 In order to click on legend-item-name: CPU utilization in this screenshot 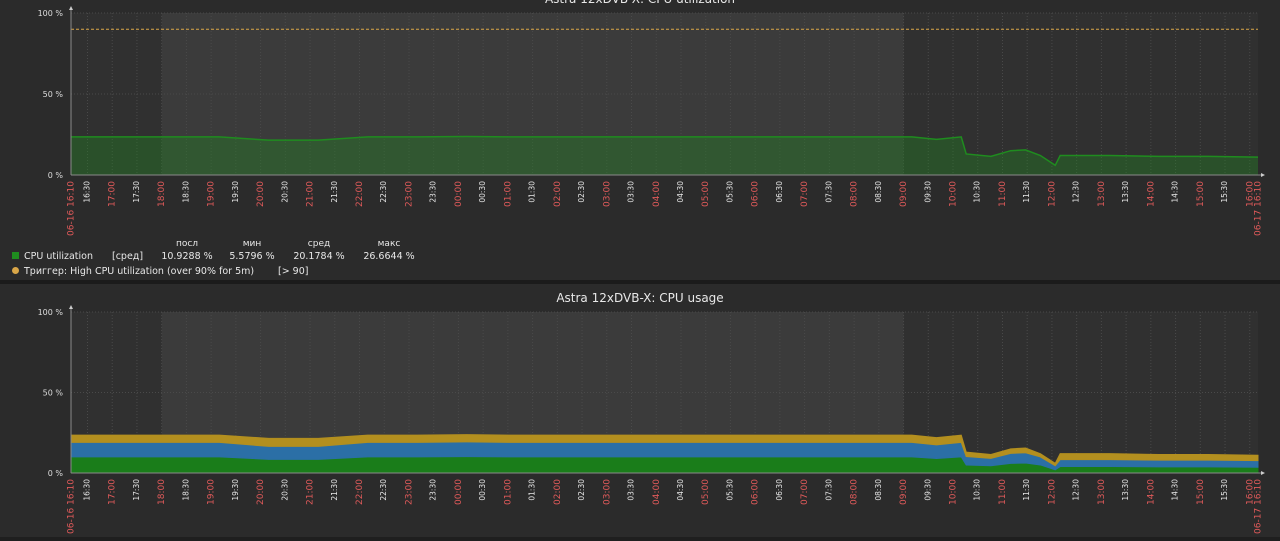, I will do `click(58, 256)`.